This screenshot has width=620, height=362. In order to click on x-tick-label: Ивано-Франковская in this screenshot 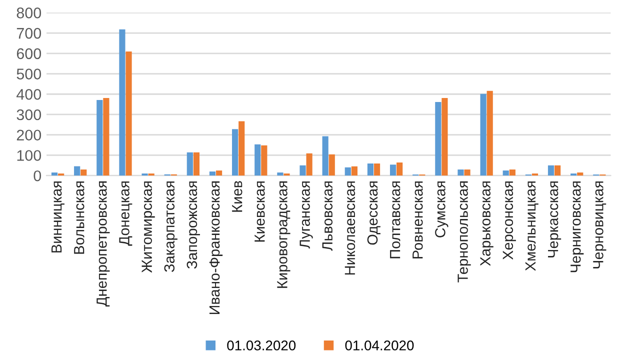, I will do `click(216, 247)`.